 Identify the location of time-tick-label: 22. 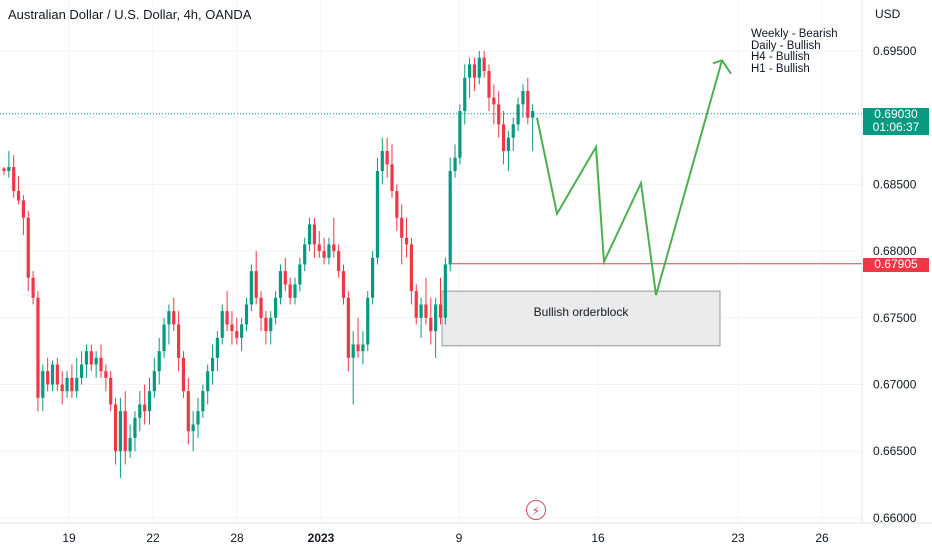
(153, 538).